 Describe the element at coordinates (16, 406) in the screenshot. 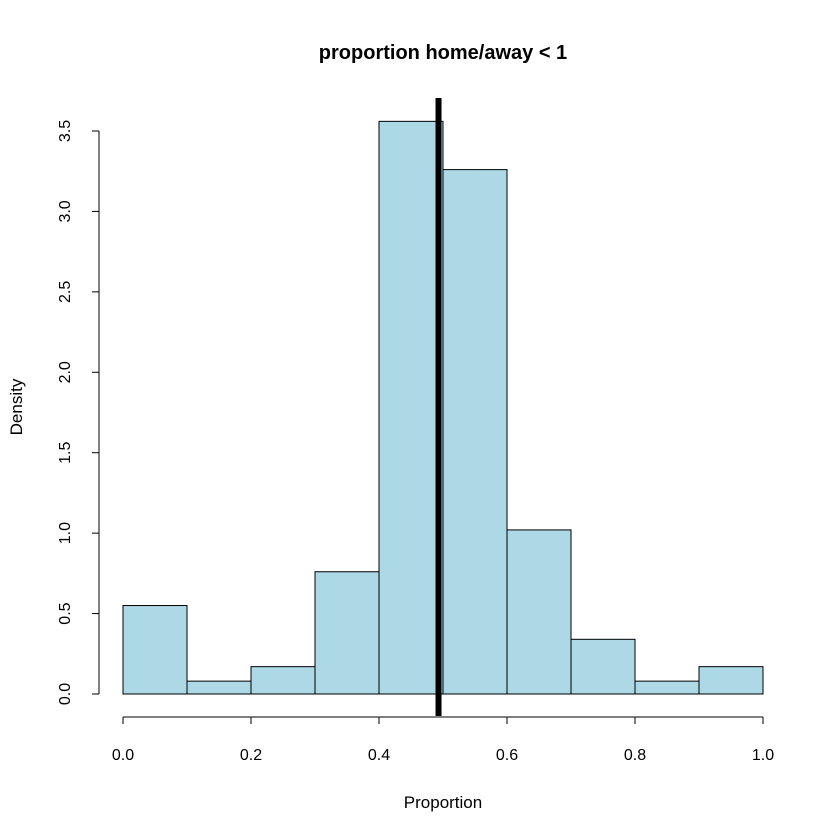

I see `y-axis-label: Density` at that location.